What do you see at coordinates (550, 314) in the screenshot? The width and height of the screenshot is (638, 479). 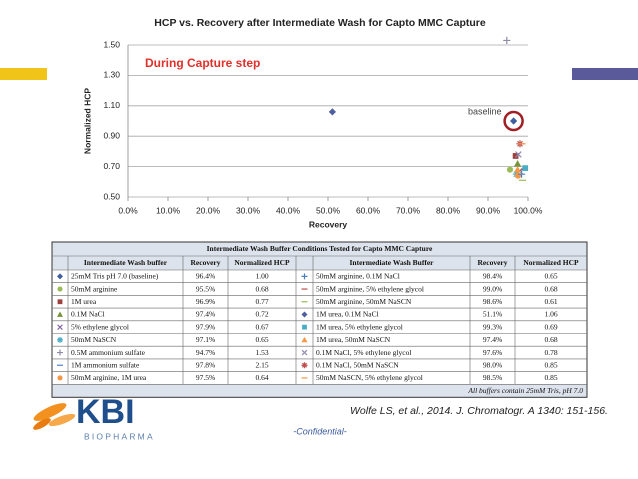 I see `hcp-cell: 1.06` at bounding box center [550, 314].